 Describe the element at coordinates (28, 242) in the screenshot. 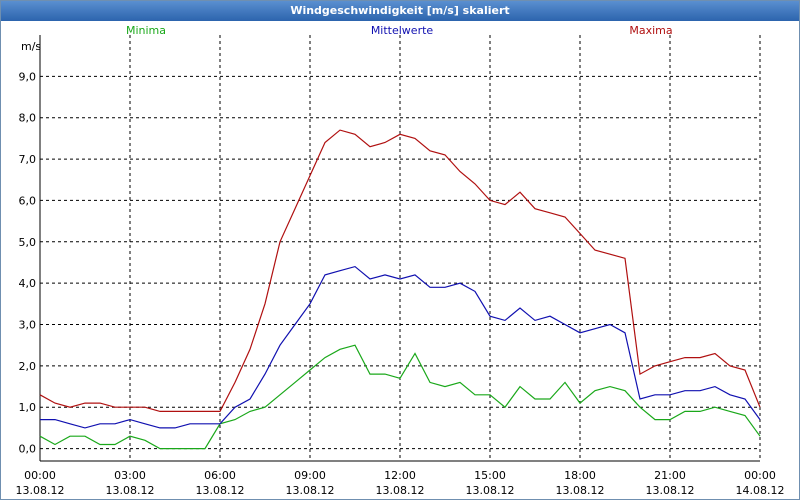

I see `y-tick-label: 5,0` at that location.